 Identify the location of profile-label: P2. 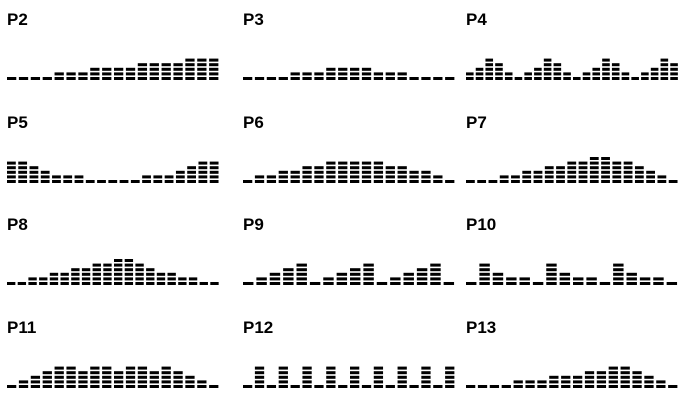
(17, 19).